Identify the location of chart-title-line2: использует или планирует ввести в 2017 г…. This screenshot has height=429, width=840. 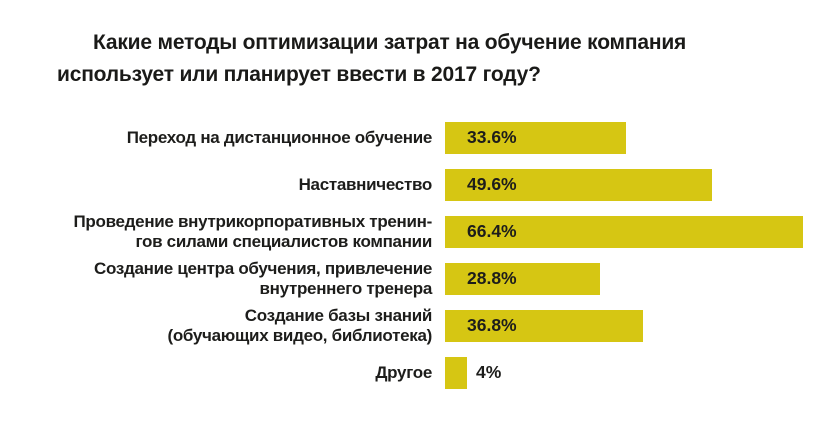
(299, 74).